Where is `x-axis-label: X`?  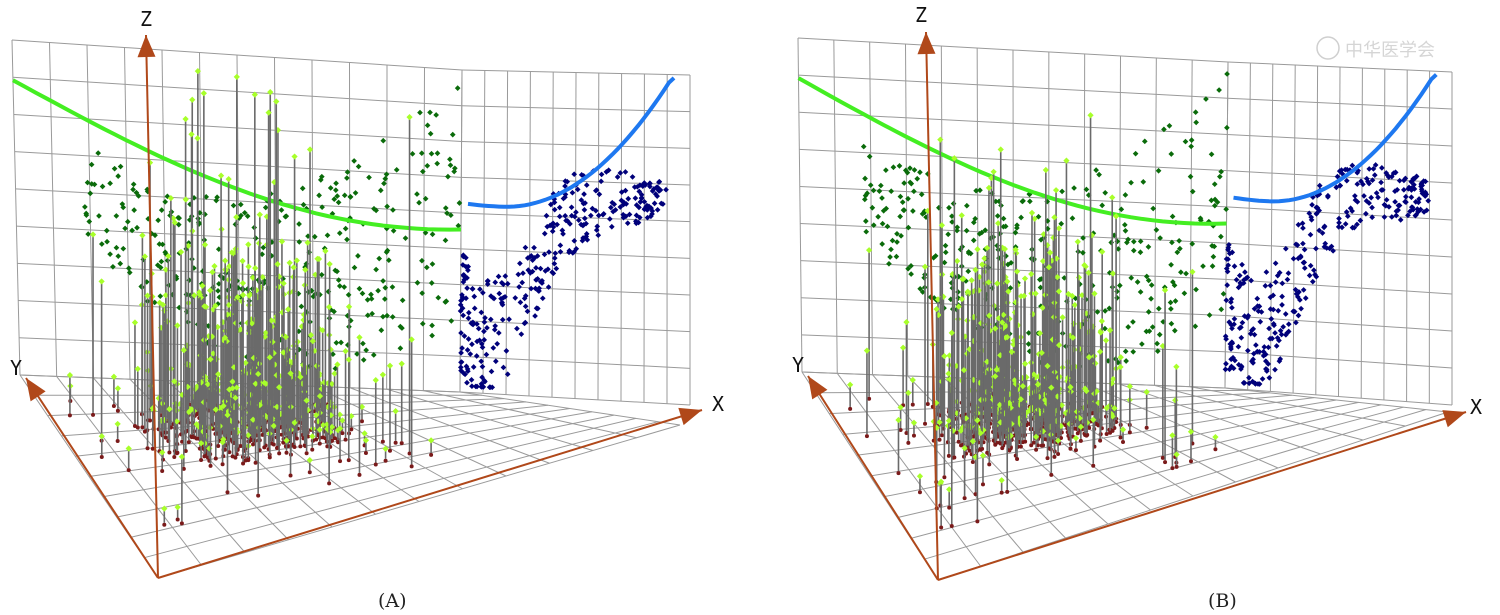
x-axis-label: X is located at coordinates (718, 404).